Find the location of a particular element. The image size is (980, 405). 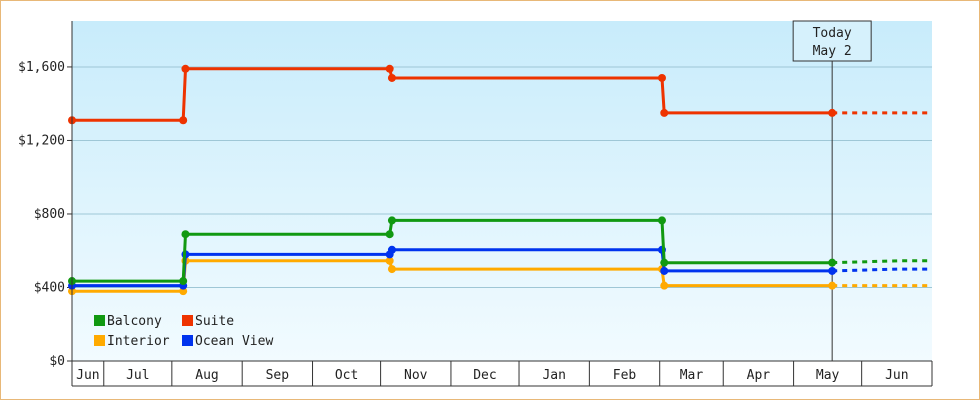

today-label-line2: May 2 is located at coordinates (832, 51).